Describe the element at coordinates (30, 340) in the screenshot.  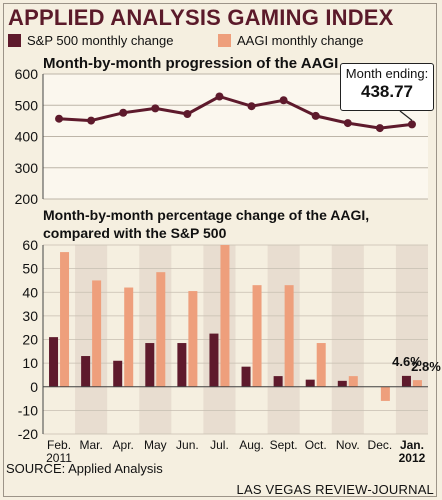
I see `bar-y-tick-label: 20` at that location.